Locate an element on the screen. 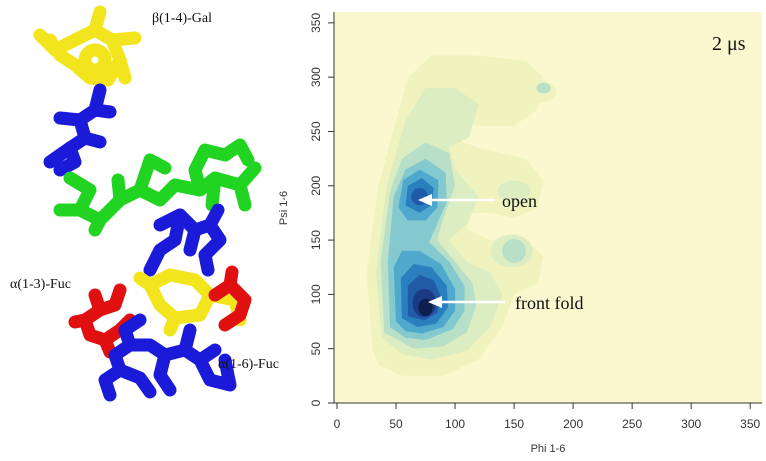 Image resolution: width=766 pixels, height=461 pixels. annotations: open front fold is located at coordinates (500, 252).